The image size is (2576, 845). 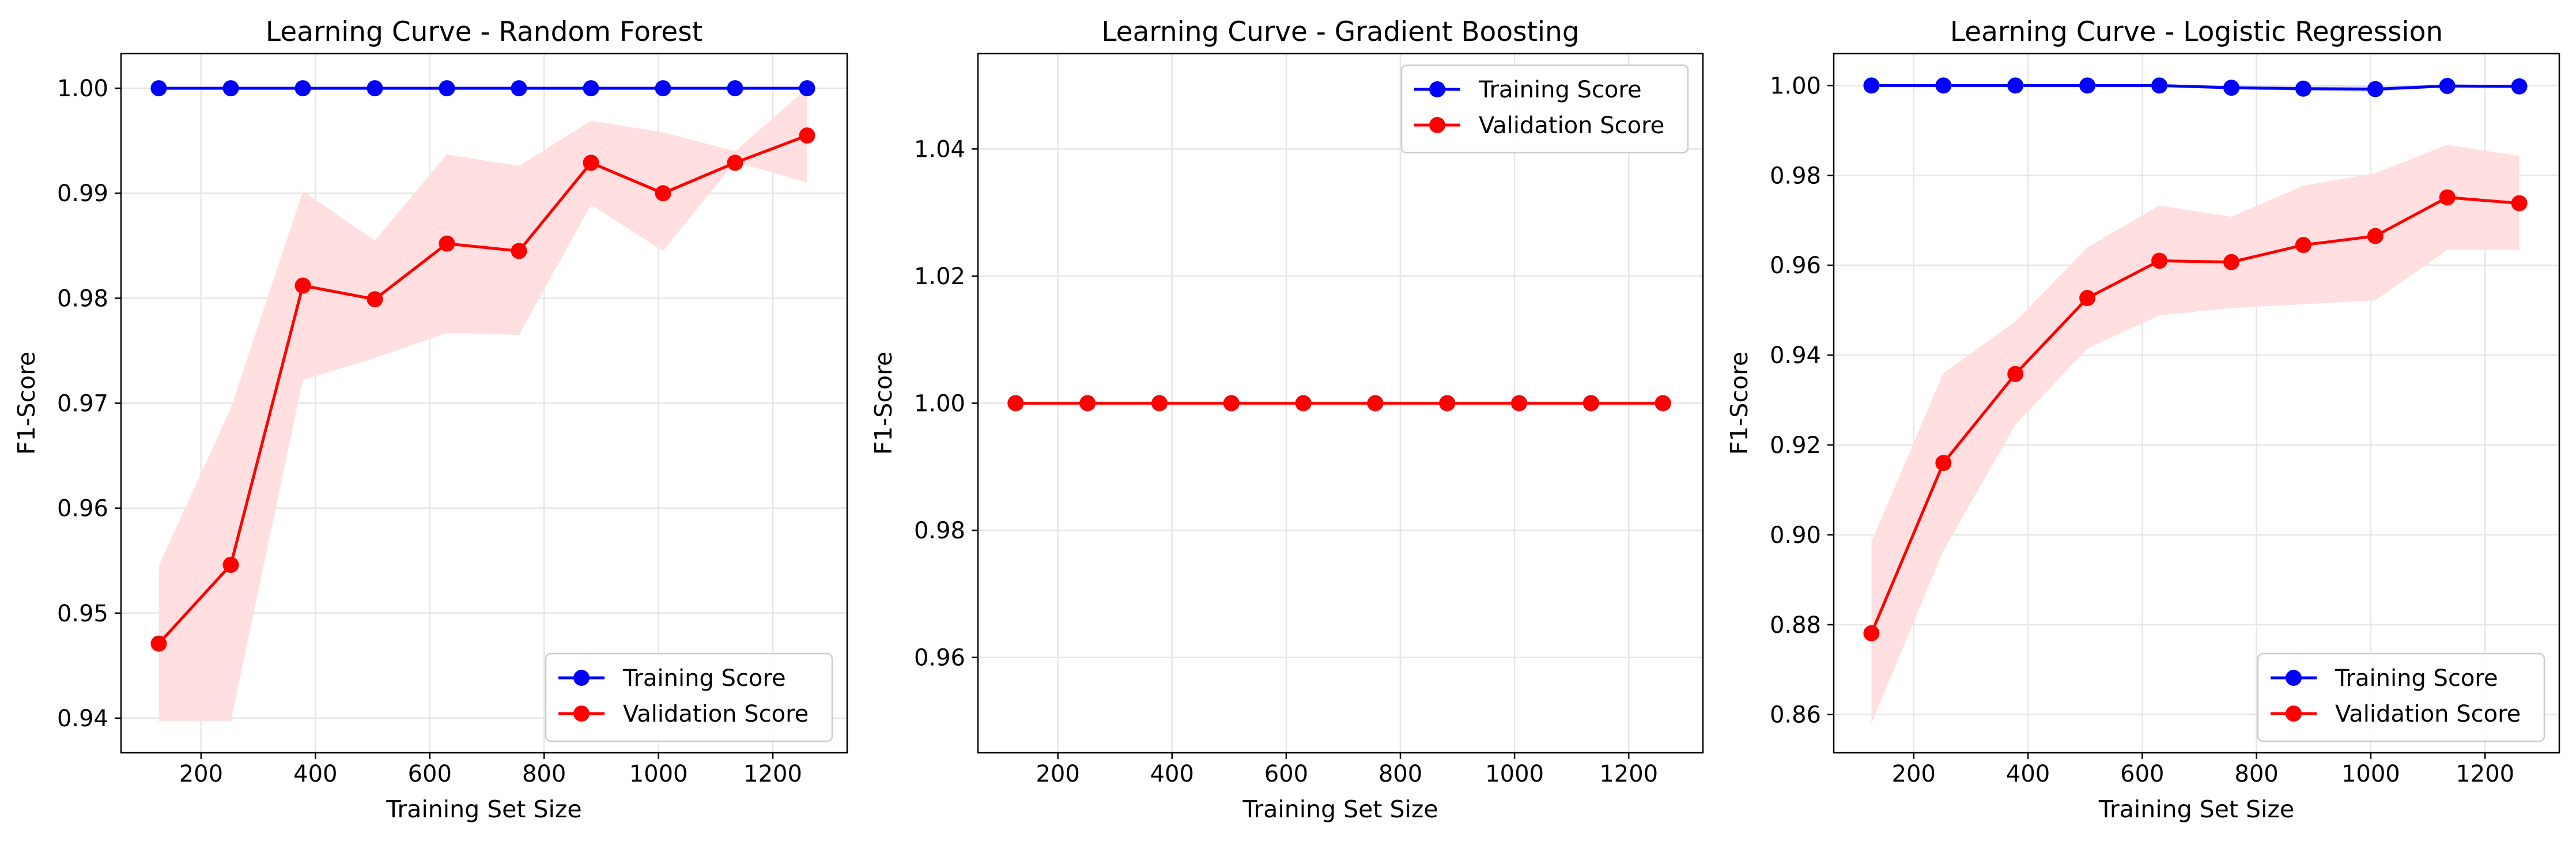 I want to click on y-tick-label: 0.88, so click(x=1796, y=626).